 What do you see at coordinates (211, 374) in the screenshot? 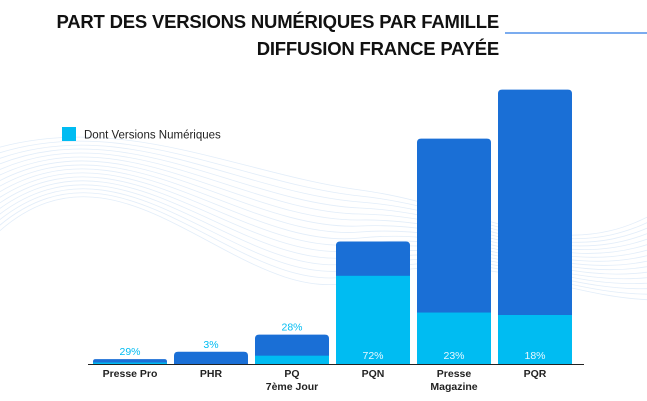
I see `category-label: PHR` at bounding box center [211, 374].